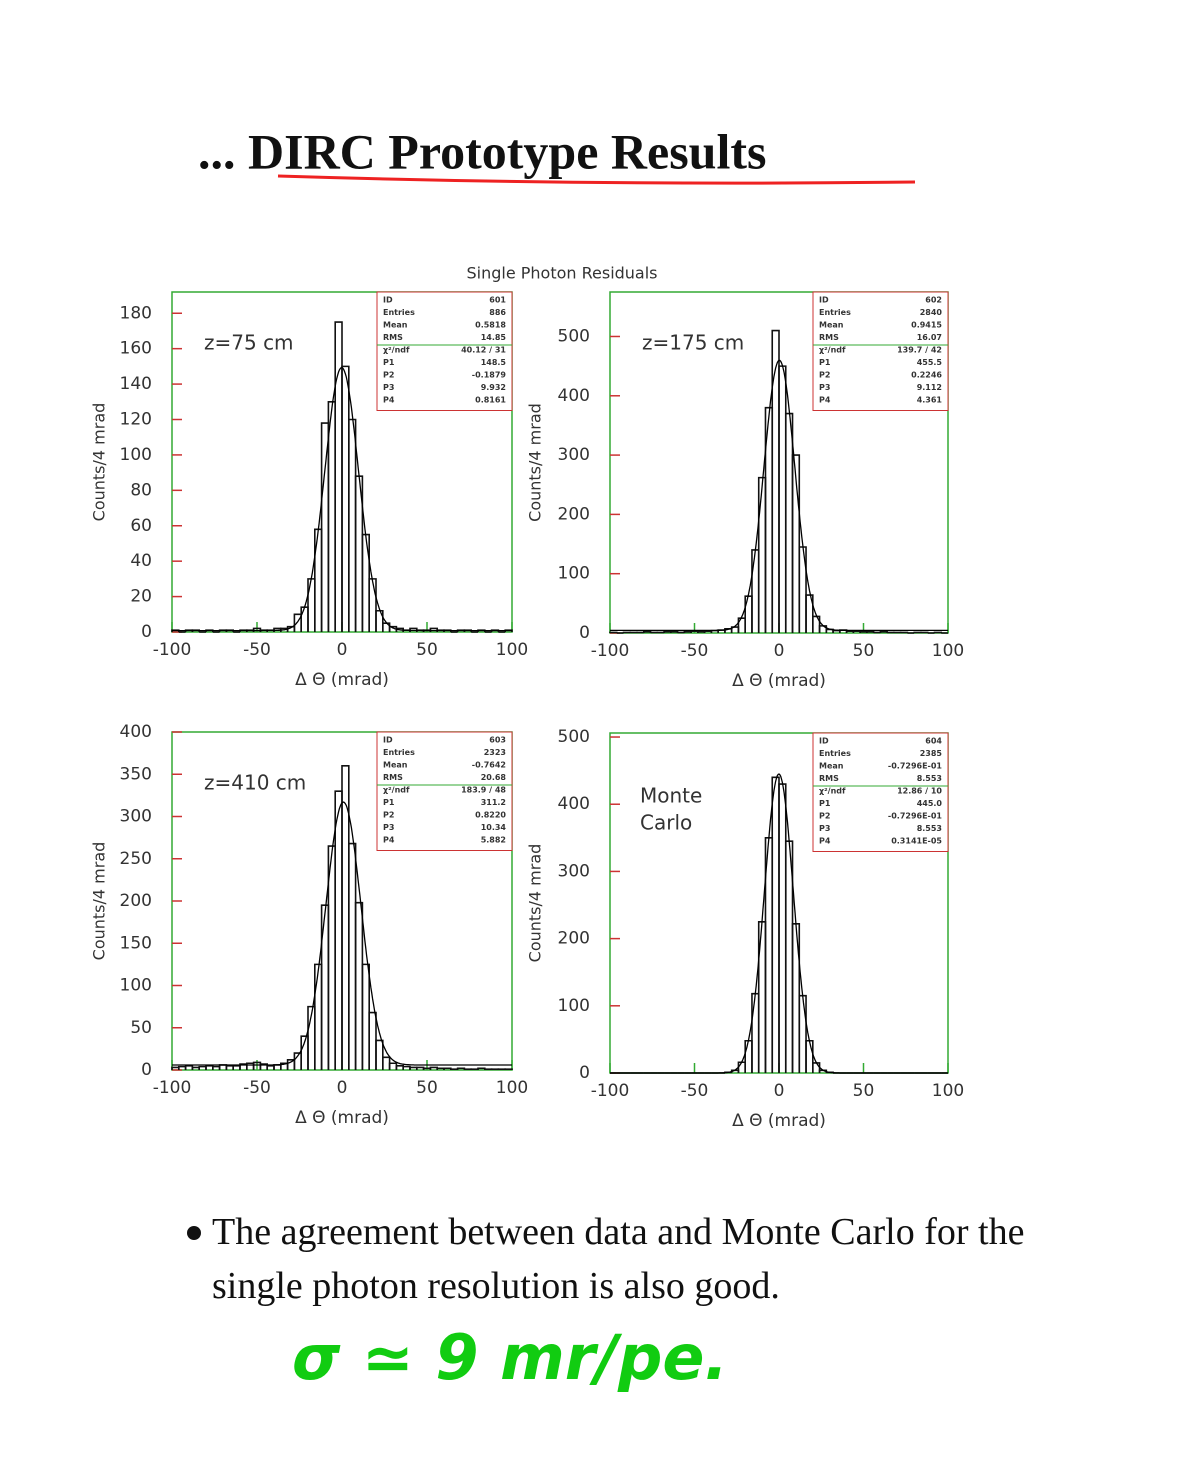 This screenshot has height=1483, width=1200. Describe the element at coordinates (146, 1070) in the screenshot. I see `y-tick-label: 0` at that location.